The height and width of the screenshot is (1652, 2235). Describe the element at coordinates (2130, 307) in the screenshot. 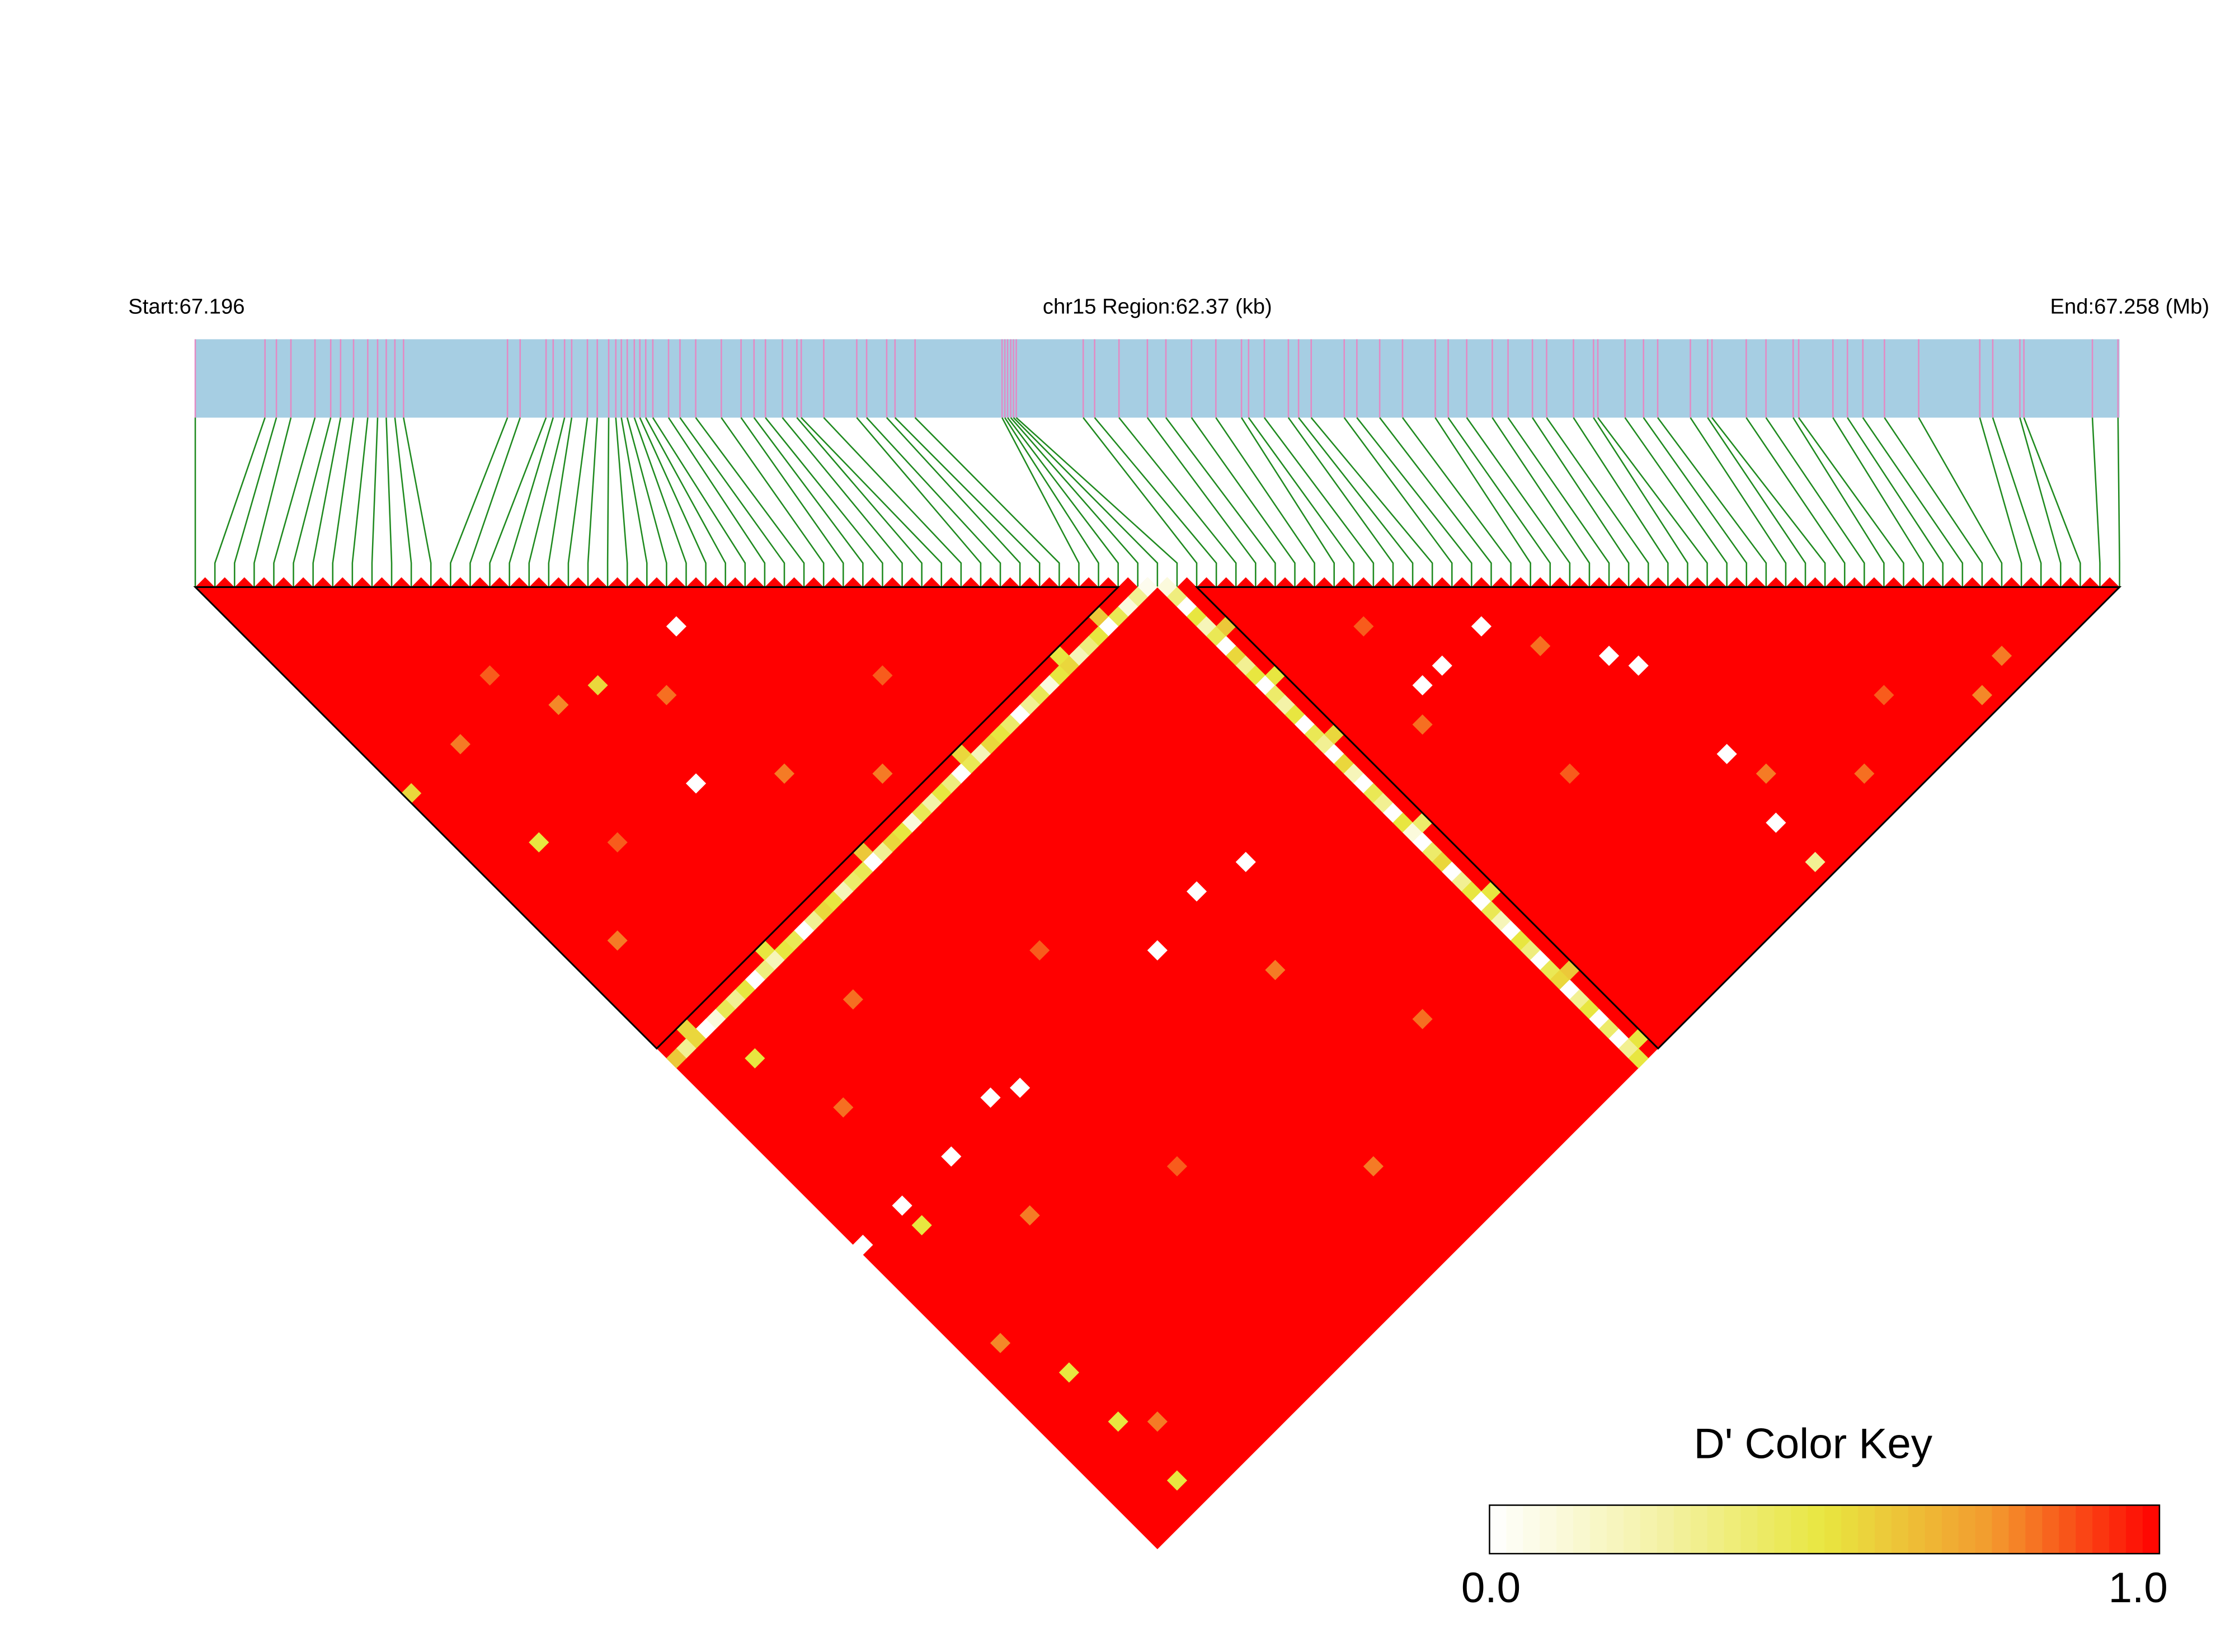

I see `end-label: End:67.258 (Mb)` at that location.